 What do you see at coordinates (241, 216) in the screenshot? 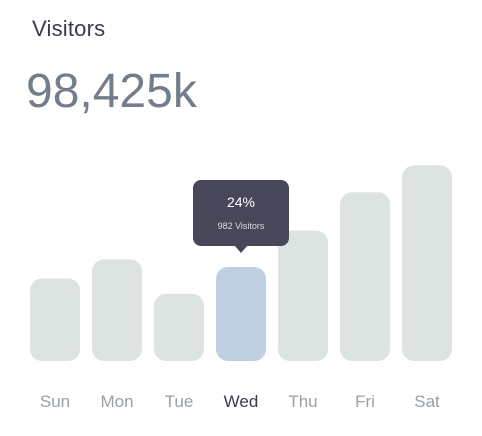
I see `bar-tooltip: 24% 982 Visitors` at bounding box center [241, 216].